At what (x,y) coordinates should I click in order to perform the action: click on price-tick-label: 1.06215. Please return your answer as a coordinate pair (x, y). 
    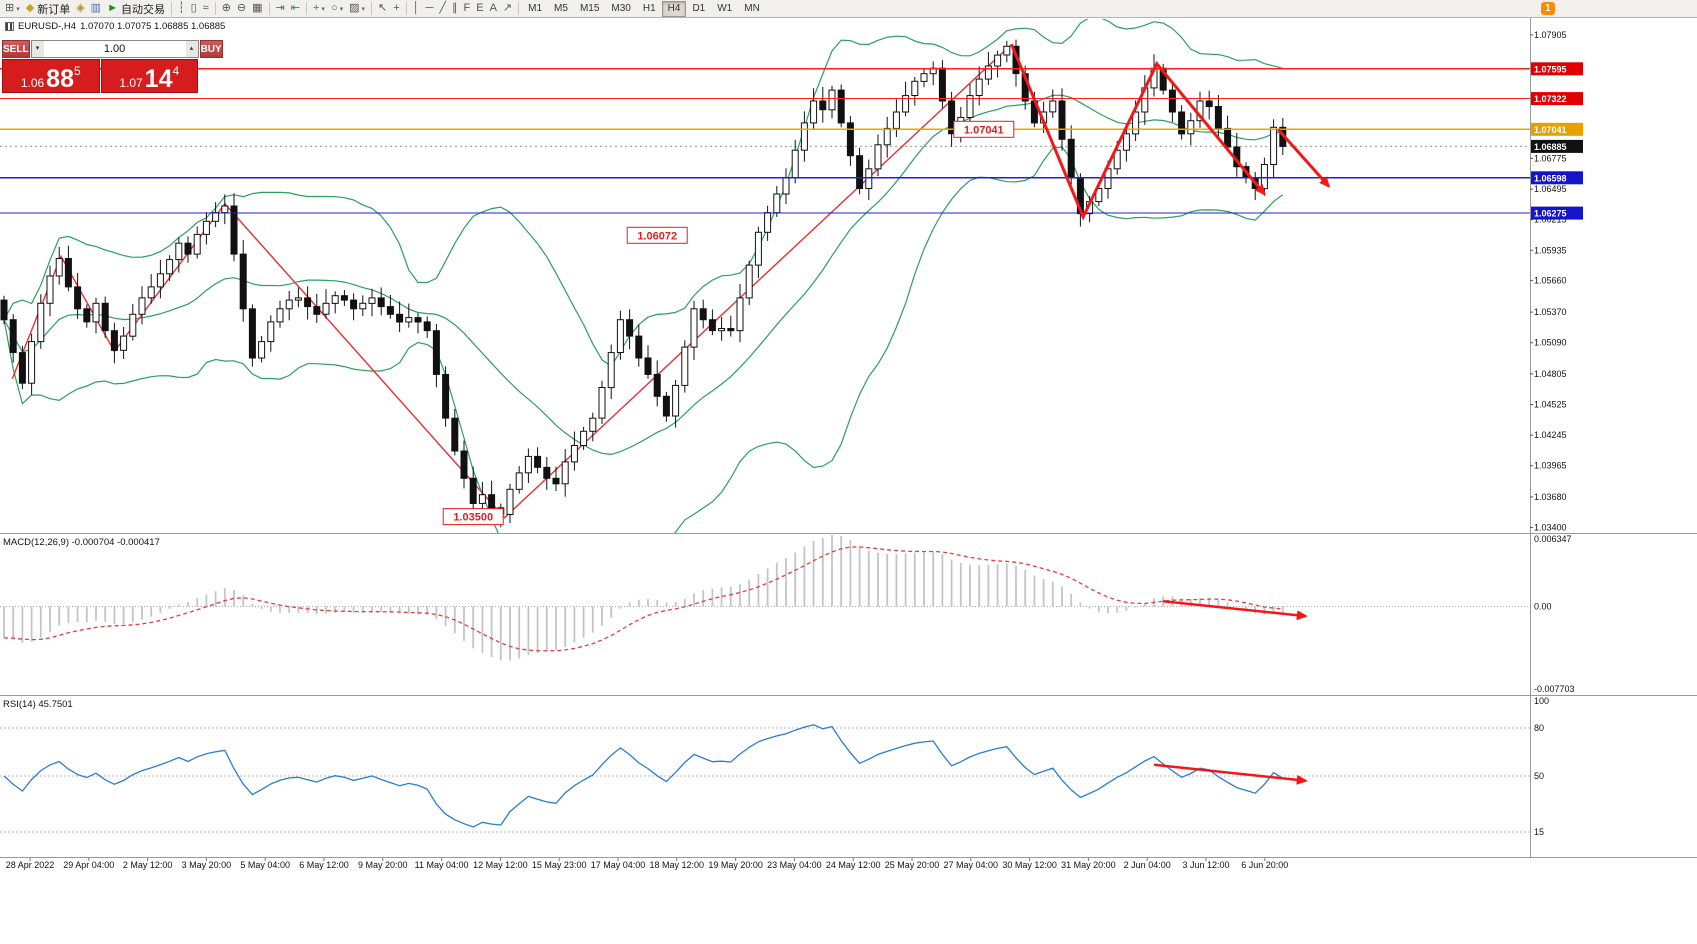
    Looking at the image, I should click on (1550, 220).